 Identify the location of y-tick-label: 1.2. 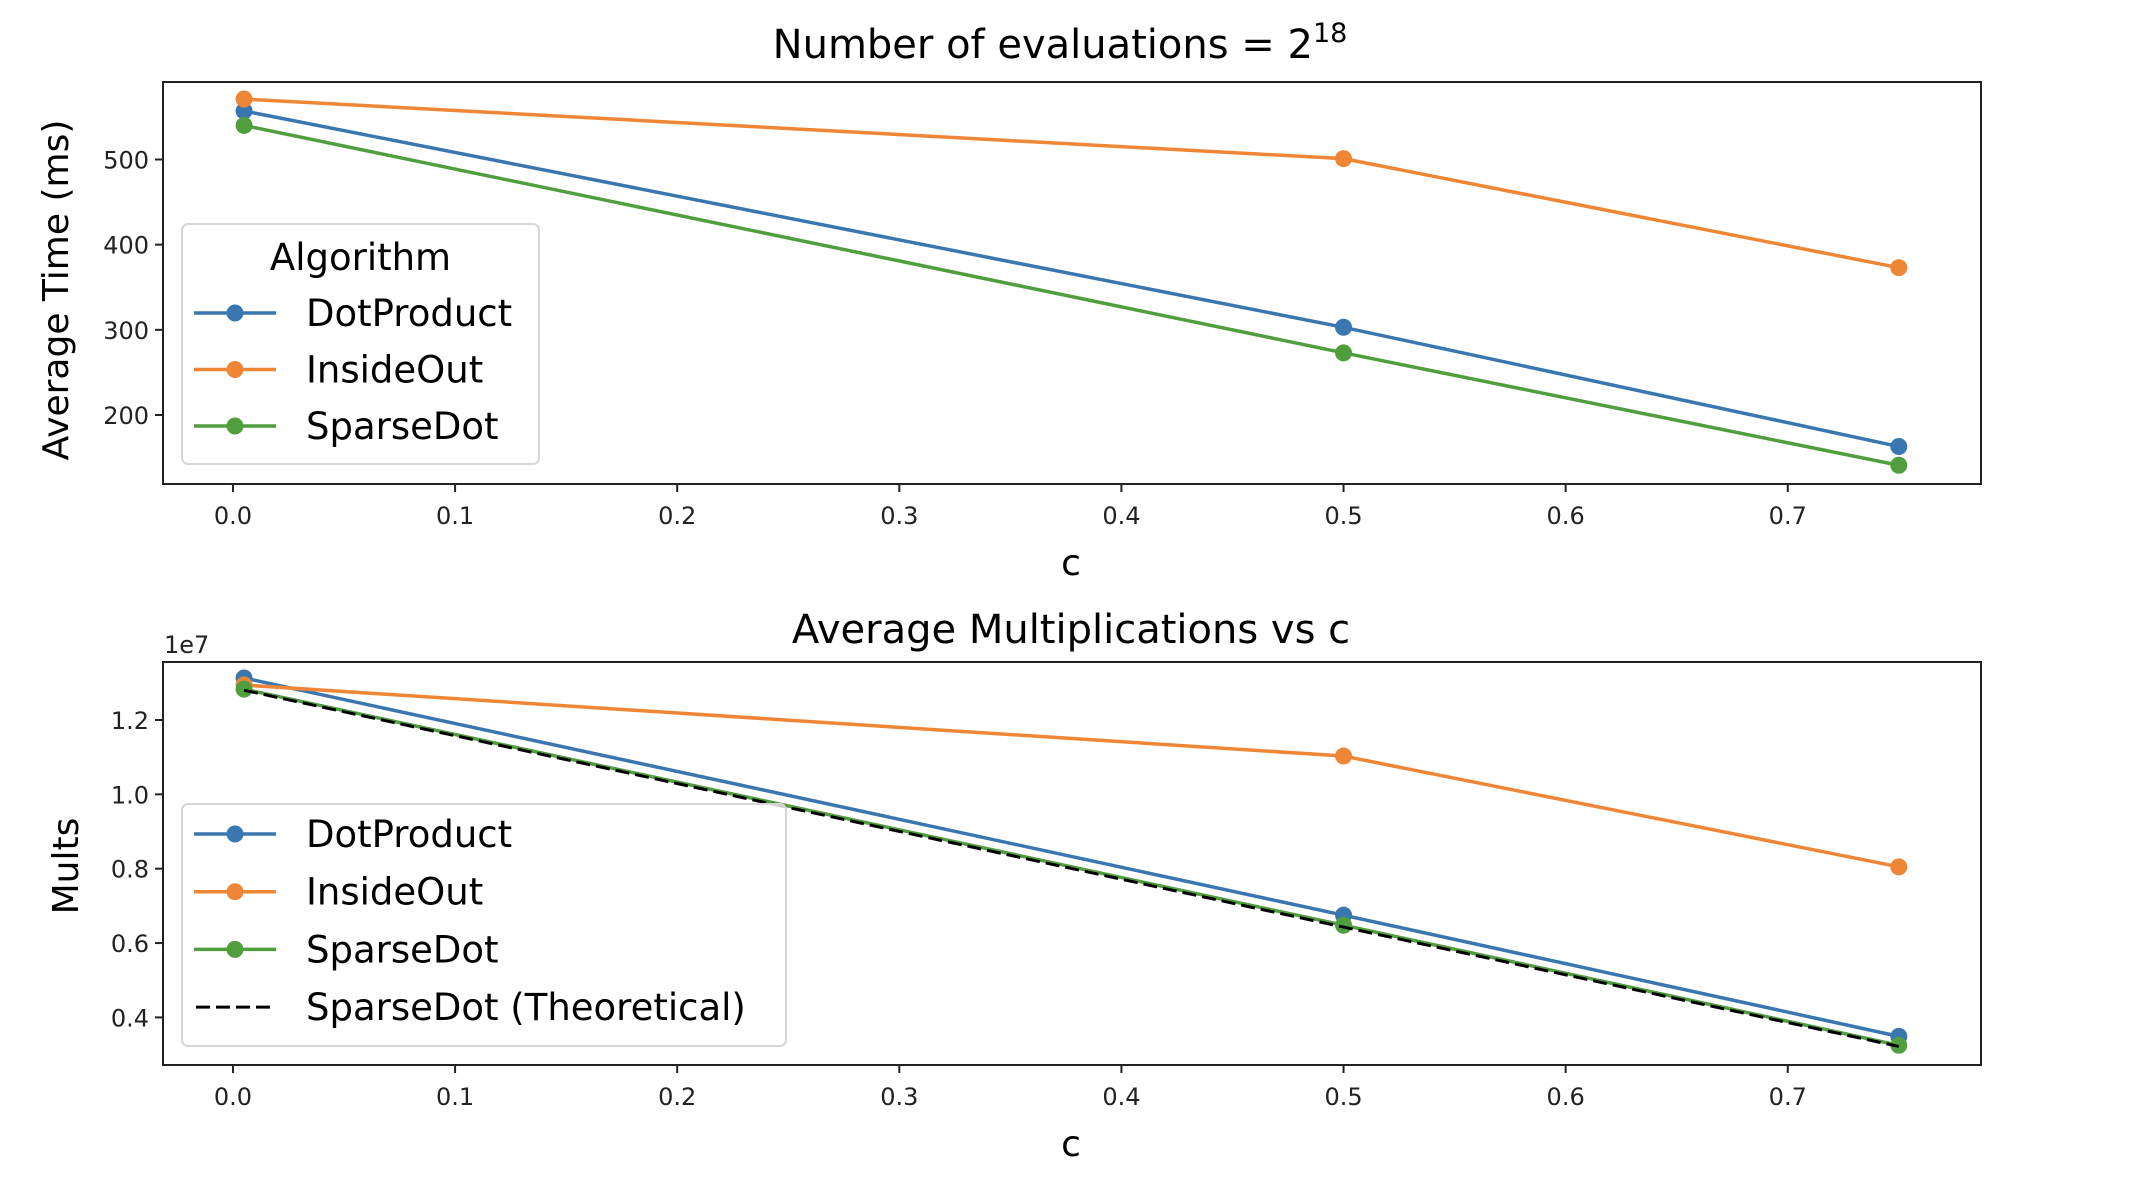
(130, 721).